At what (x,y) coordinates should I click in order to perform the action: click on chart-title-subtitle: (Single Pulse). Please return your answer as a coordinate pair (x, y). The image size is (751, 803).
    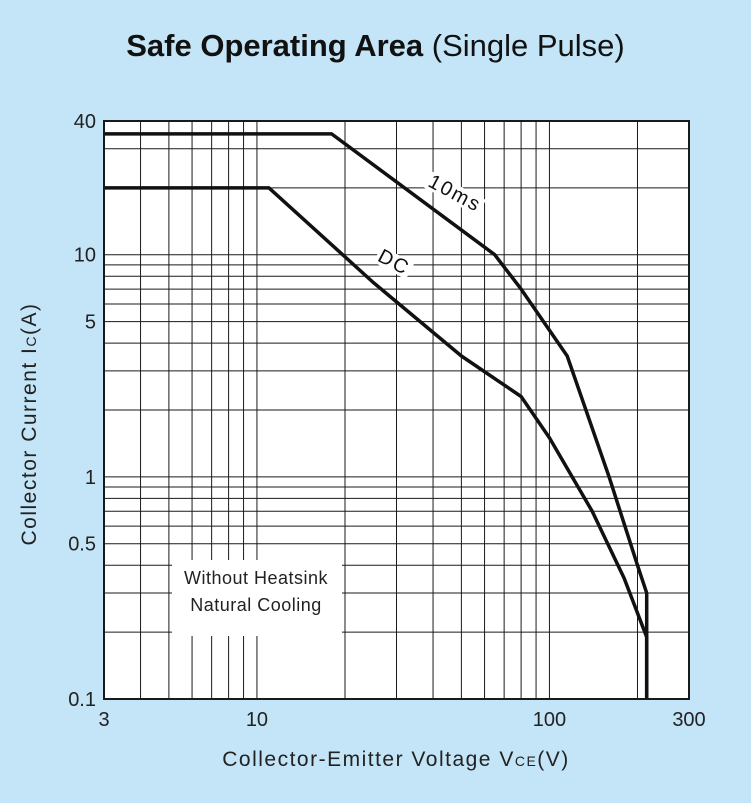
    Looking at the image, I should click on (528, 45).